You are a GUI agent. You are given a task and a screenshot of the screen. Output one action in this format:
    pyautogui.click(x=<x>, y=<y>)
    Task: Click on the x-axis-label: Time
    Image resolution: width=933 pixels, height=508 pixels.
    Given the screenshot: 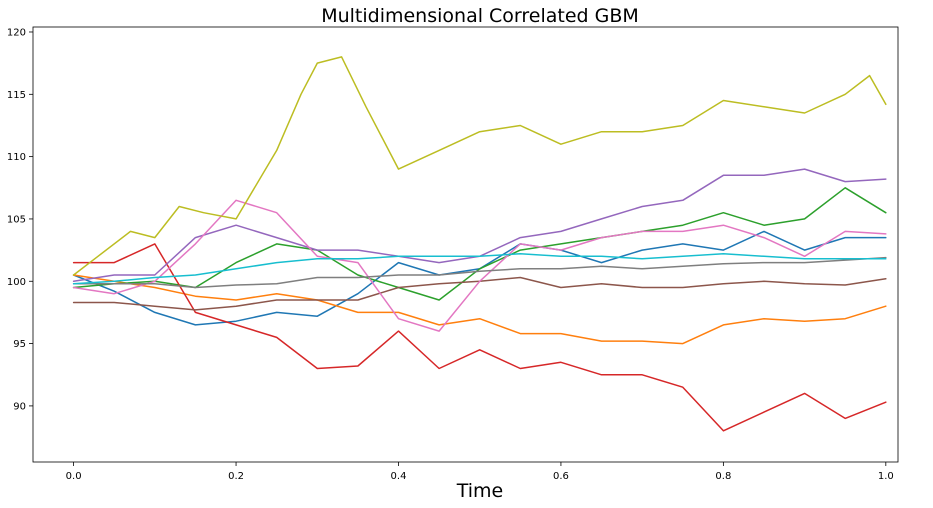 What is the action you would take?
    pyautogui.click(x=480, y=491)
    